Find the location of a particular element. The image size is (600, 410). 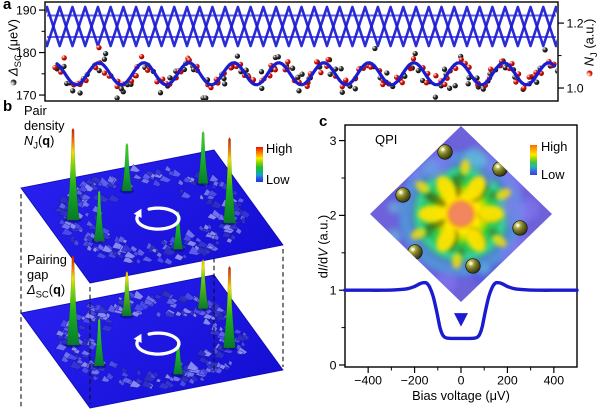

panel-a-ytick-label: 170 is located at coordinates (26, 95).